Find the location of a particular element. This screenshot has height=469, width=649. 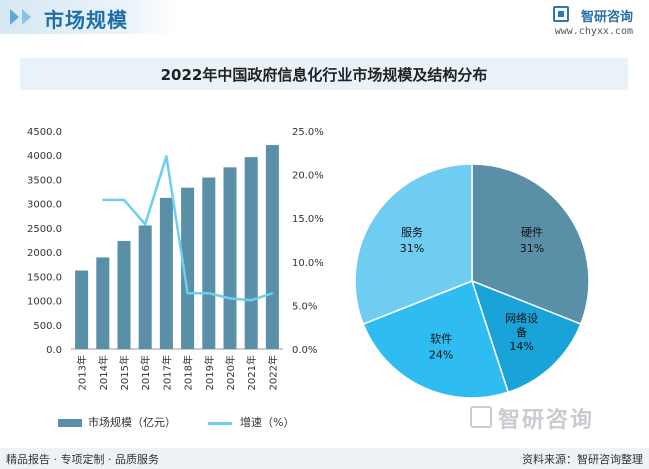

brand: 智研咨询 is located at coordinates (583, 15).